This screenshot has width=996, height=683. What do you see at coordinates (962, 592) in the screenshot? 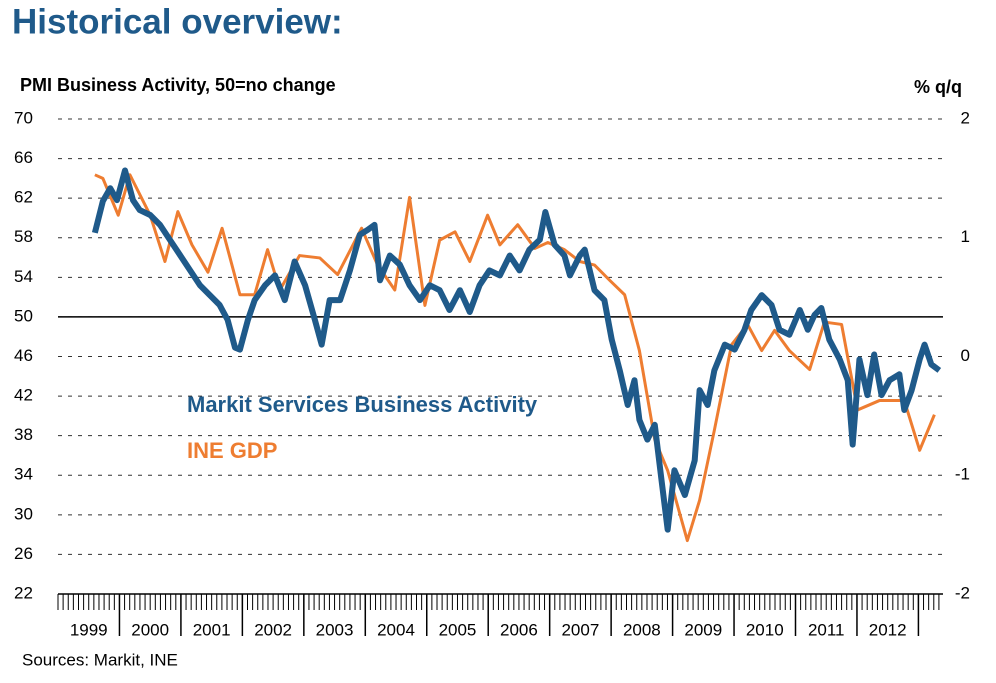
I see `y2-tick-label: -2` at bounding box center [962, 592].